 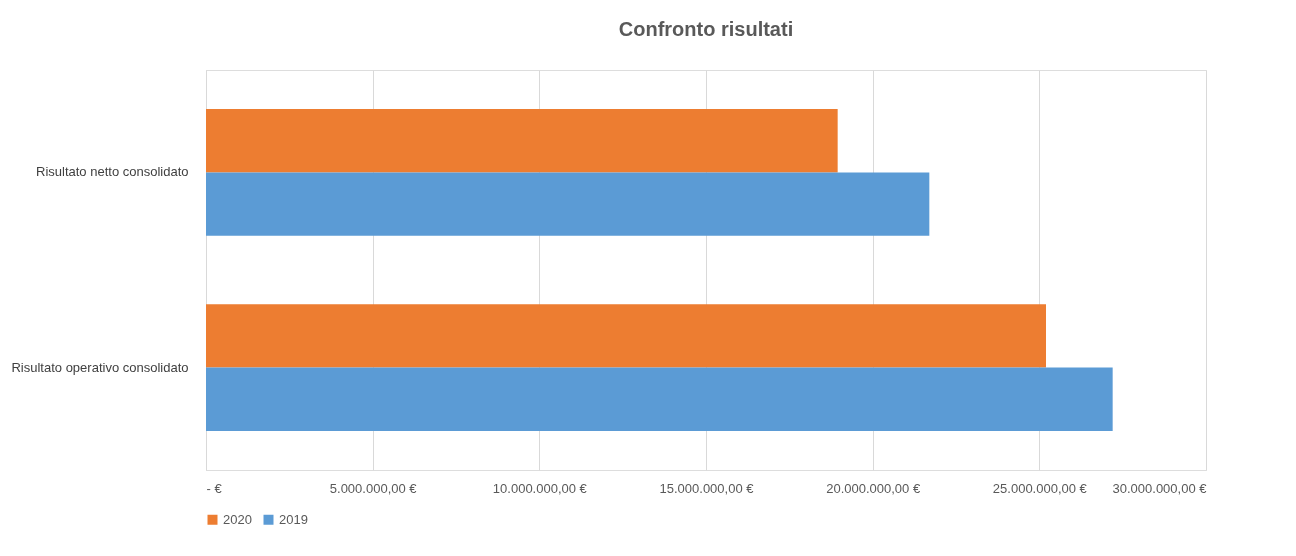 I want to click on x-tick-label: 20.000.000,00 €, so click(x=873, y=488).